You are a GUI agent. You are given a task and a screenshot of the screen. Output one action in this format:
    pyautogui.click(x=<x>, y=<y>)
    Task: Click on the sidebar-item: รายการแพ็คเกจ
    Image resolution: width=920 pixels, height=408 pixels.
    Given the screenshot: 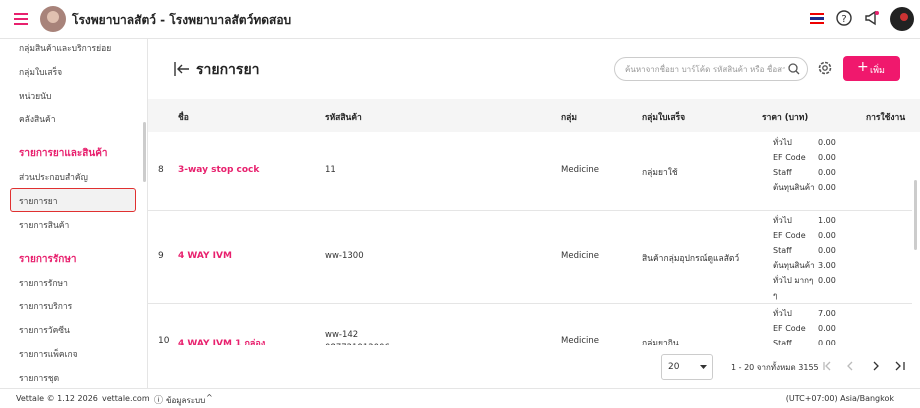 What is the action you would take?
    pyautogui.click(x=48, y=355)
    